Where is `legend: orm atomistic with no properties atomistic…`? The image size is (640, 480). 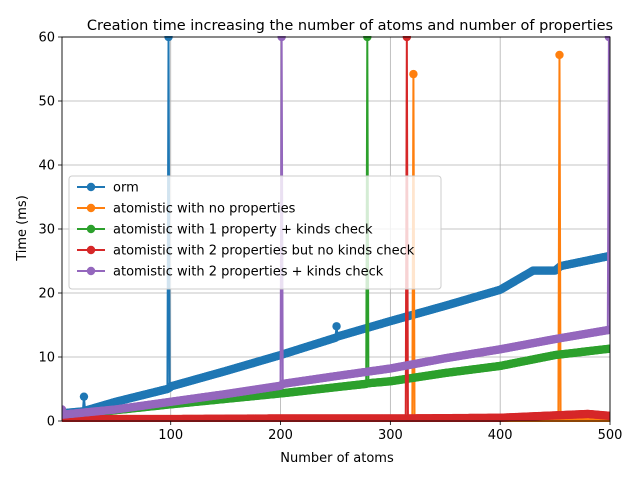
legend: orm atomistic with no properties atomistic… is located at coordinates (255, 232).